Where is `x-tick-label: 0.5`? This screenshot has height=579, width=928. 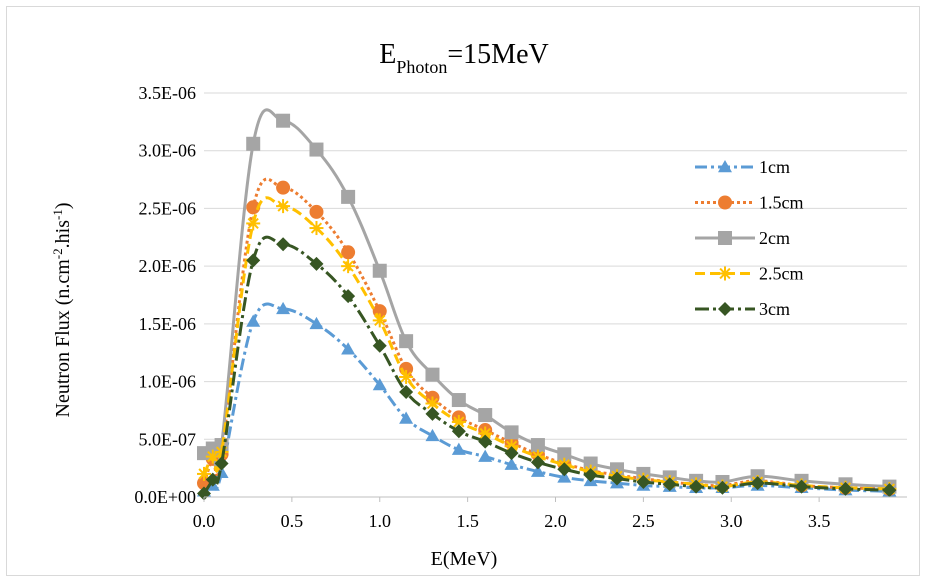
x-tick-label: 0.5 is located at coordinates (292, 521).